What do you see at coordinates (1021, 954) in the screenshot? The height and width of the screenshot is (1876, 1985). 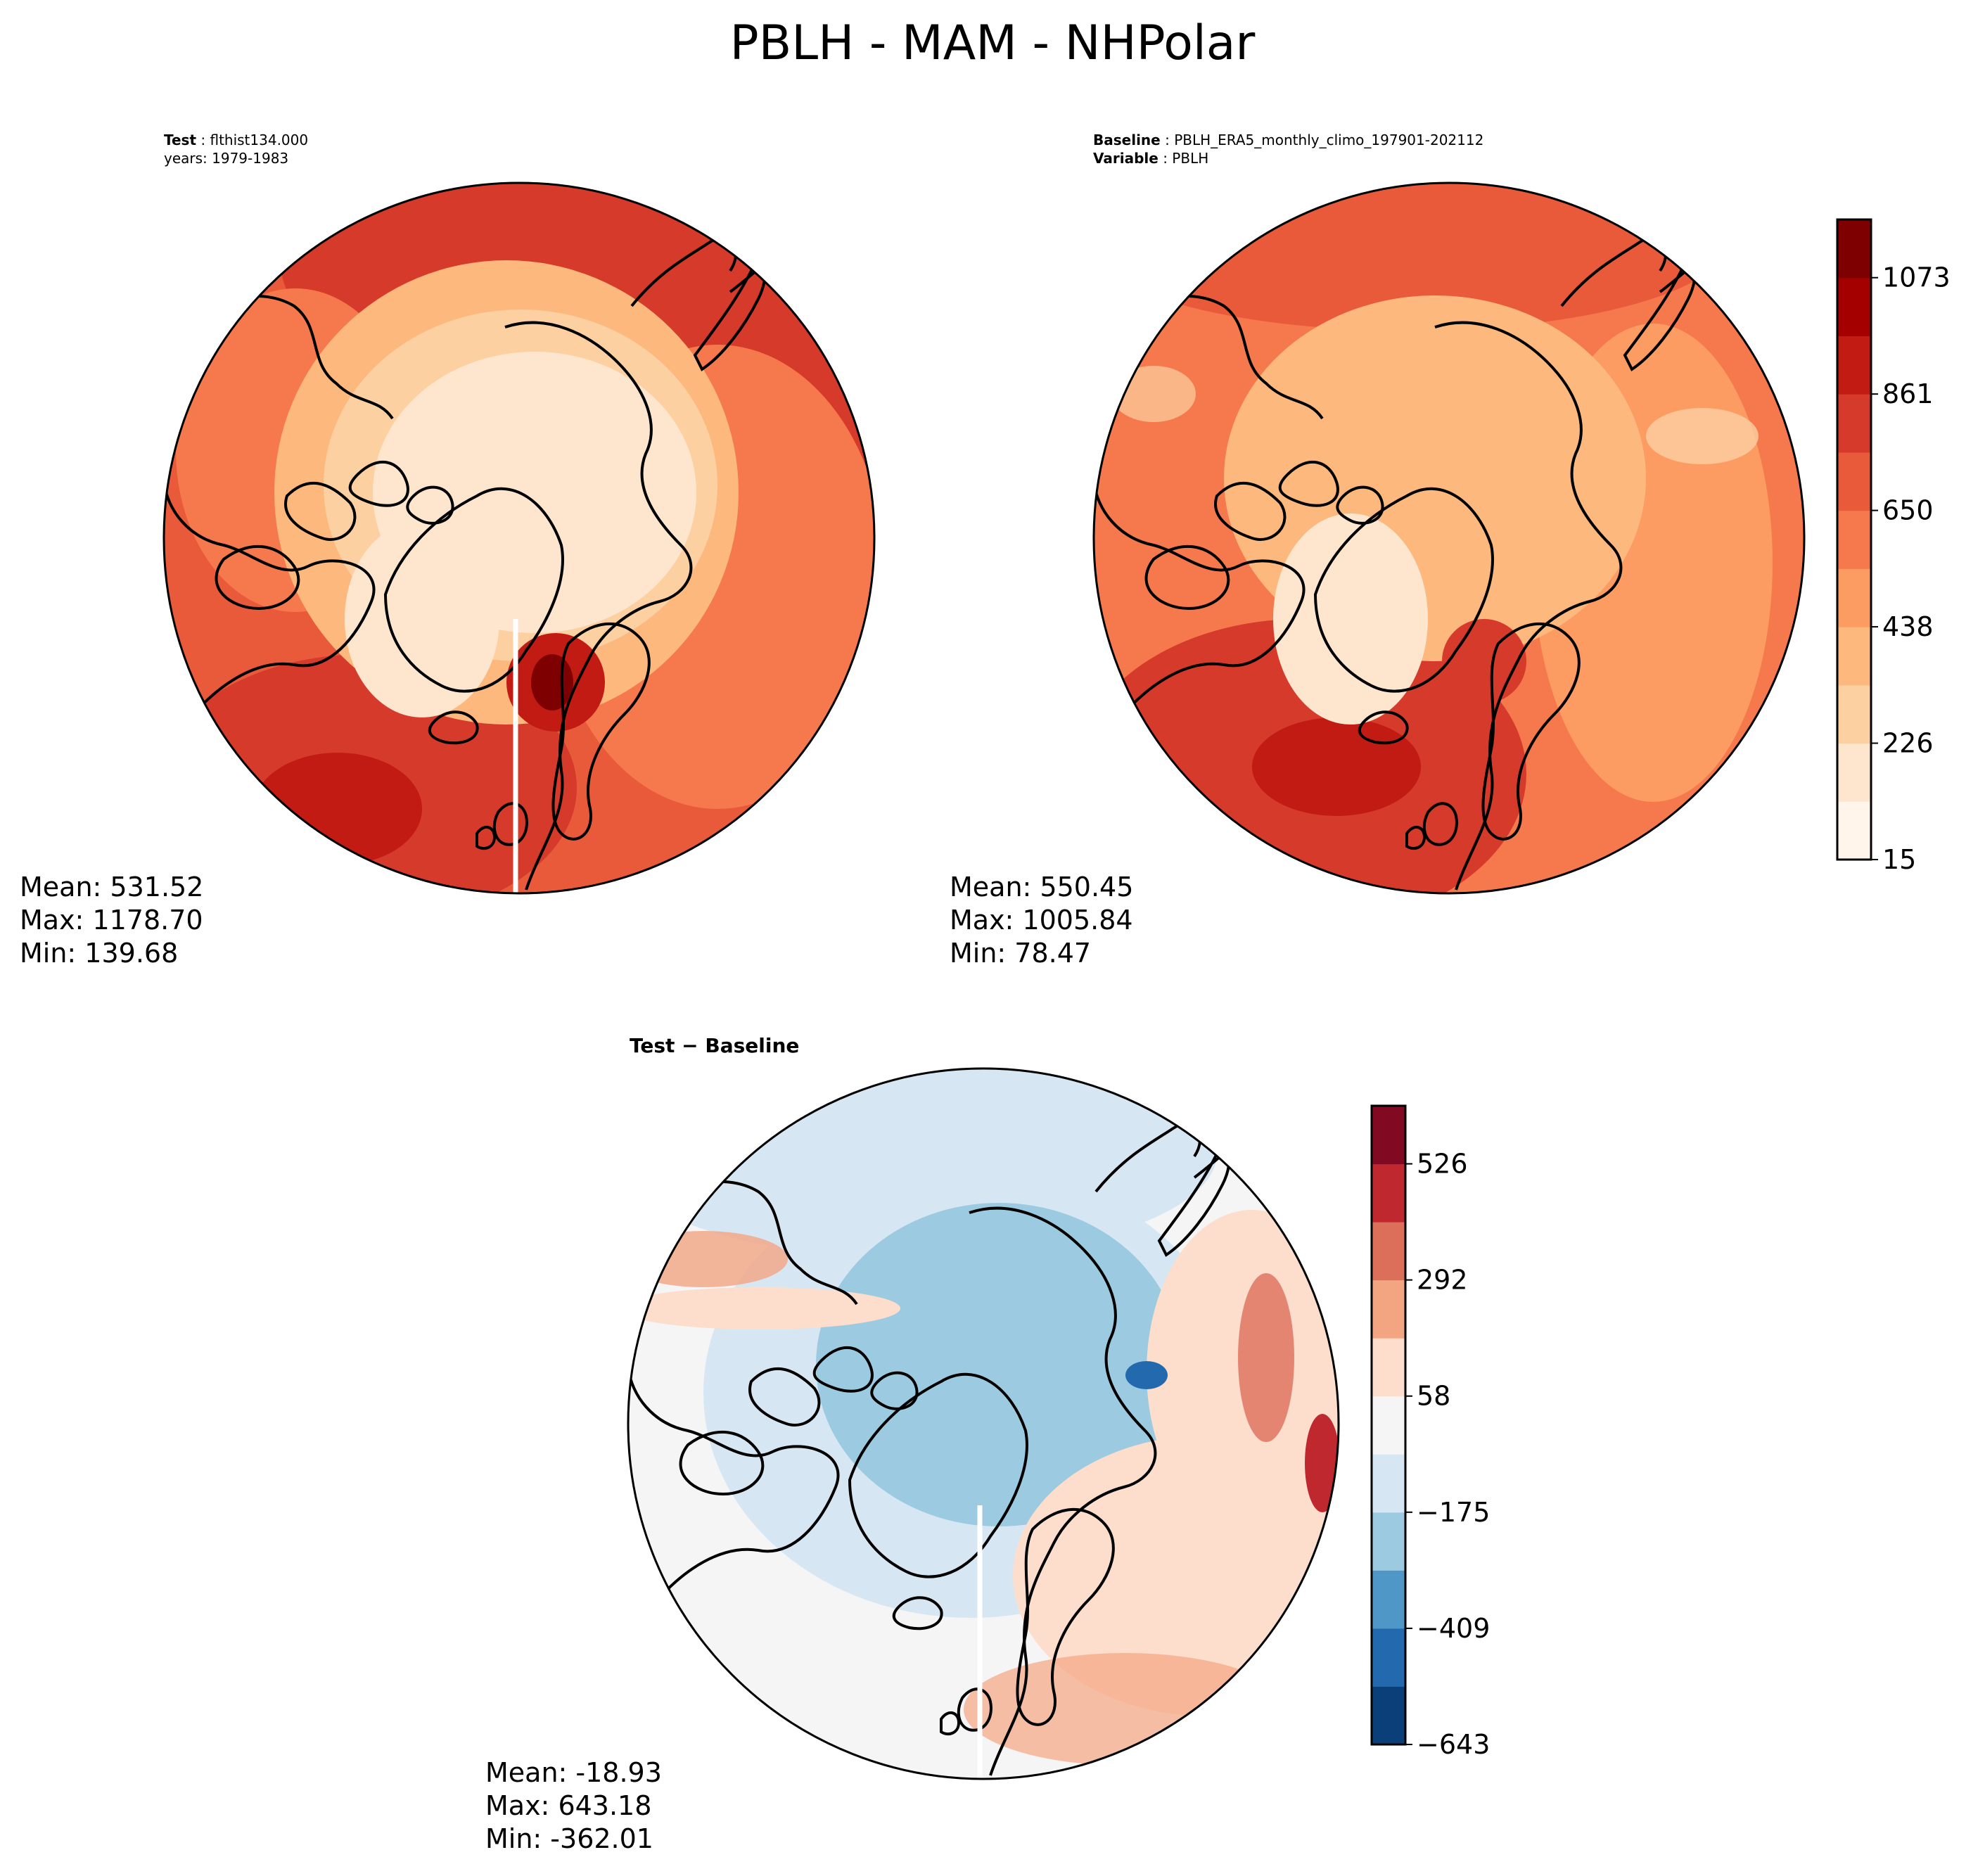 I see `baseline-min: Min: 78.47` at bounding box center [1021, 954].